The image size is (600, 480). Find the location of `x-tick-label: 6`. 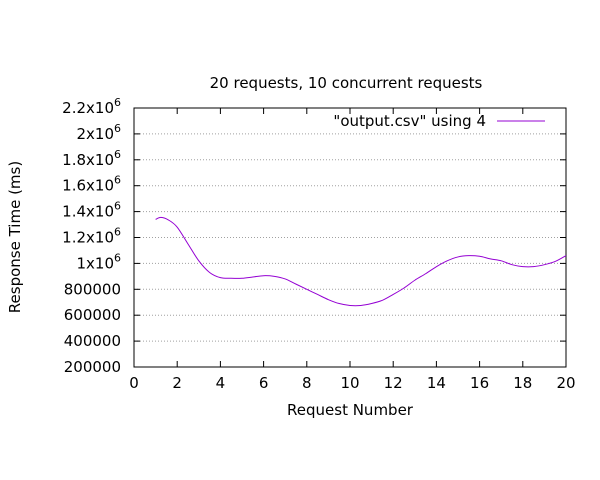

x-tick-label: 6 is located at coordinates (264, 383).